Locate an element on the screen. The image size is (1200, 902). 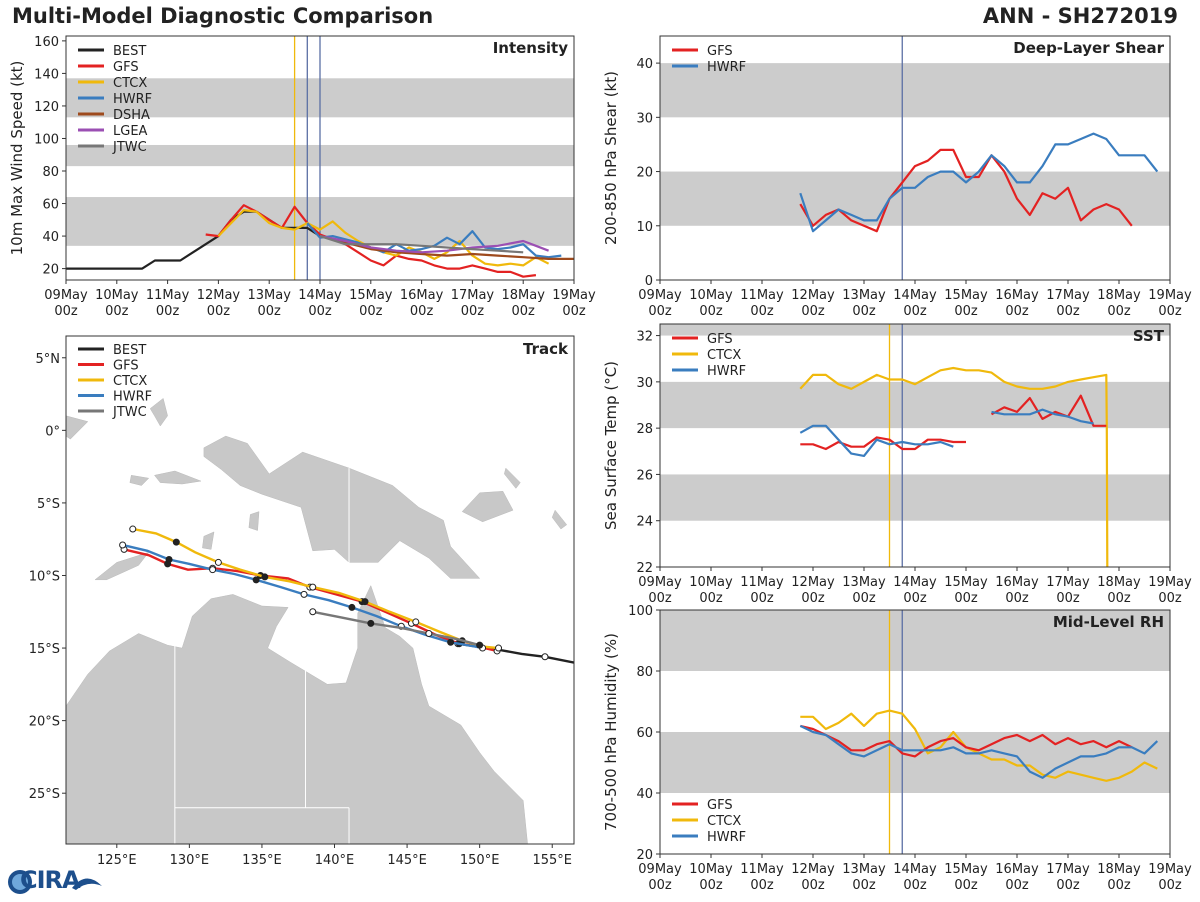
y-tick-label: 5°N is located at coordinates (48, 359).